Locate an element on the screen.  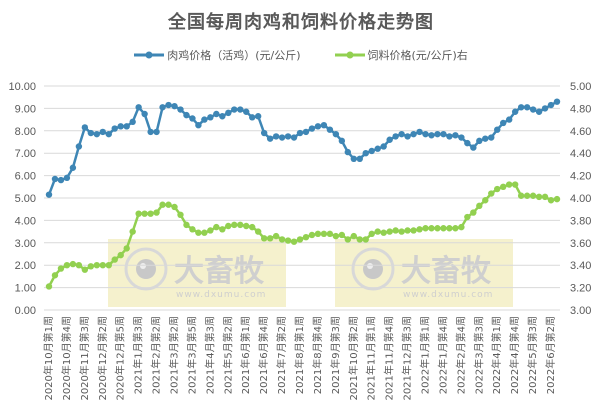
y-right-tick: 3.00 is located at coordinates (580, 311).